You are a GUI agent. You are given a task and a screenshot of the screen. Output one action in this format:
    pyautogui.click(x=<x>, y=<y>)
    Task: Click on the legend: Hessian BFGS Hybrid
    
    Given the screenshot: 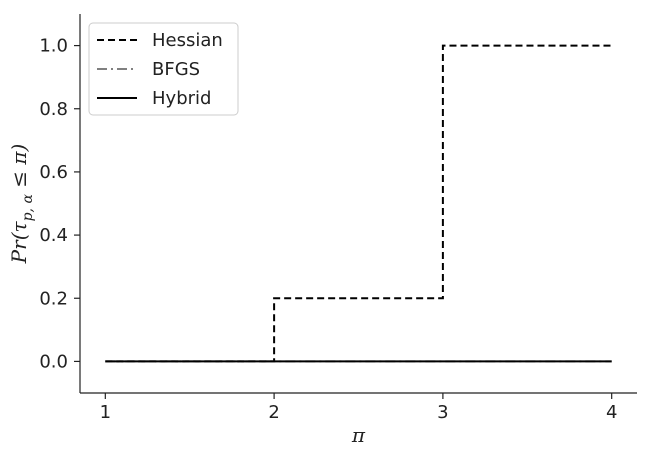 What is the action you would take?
    pyautogui.click(x=163, y=69)
    